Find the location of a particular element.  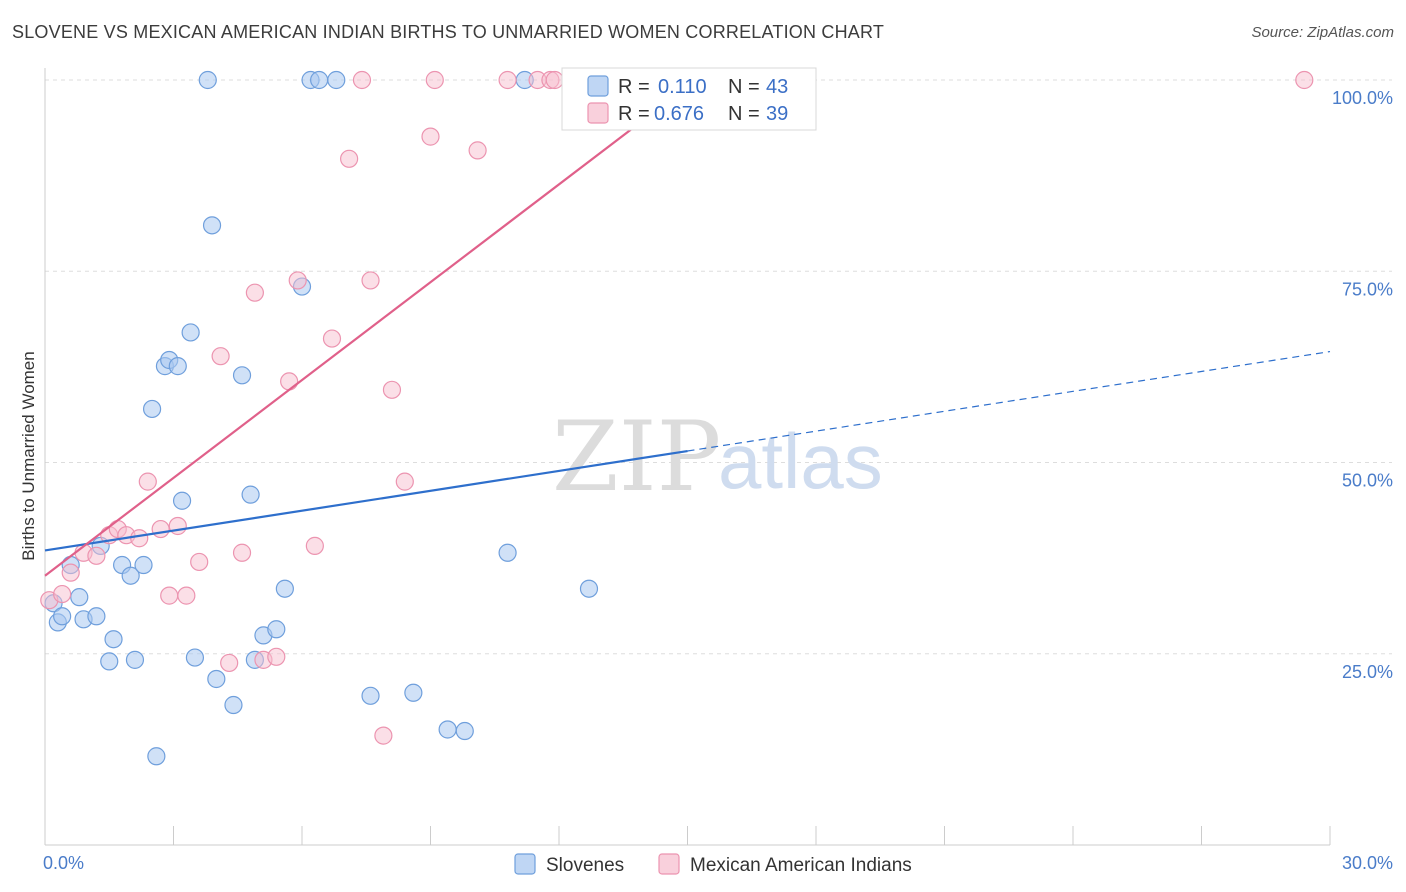

watermark-atlas: atlas is located at coordinates (800, 461).